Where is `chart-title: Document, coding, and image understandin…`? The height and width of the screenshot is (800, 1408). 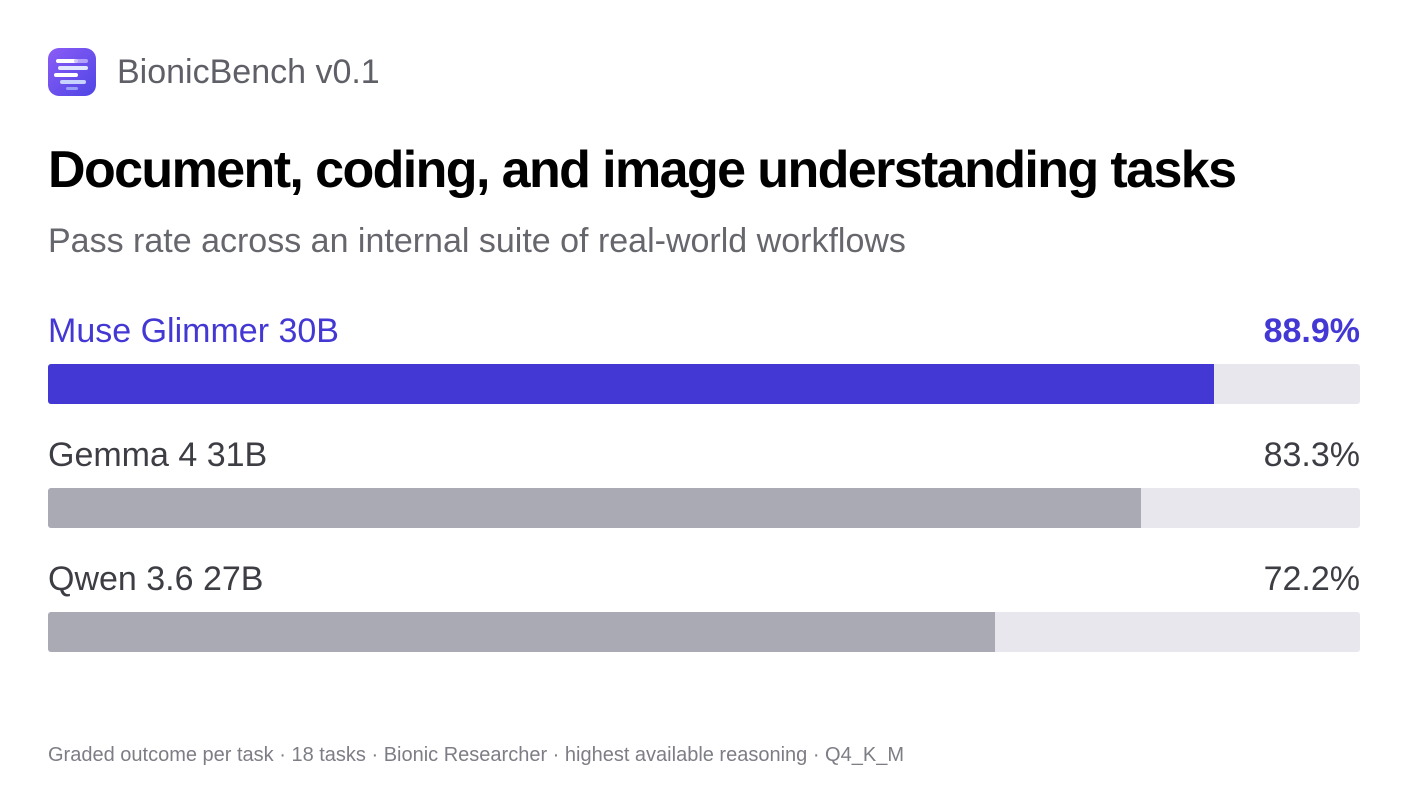 chart-title: Document, coding, and image understandin… is located at coordinates (642, 170).